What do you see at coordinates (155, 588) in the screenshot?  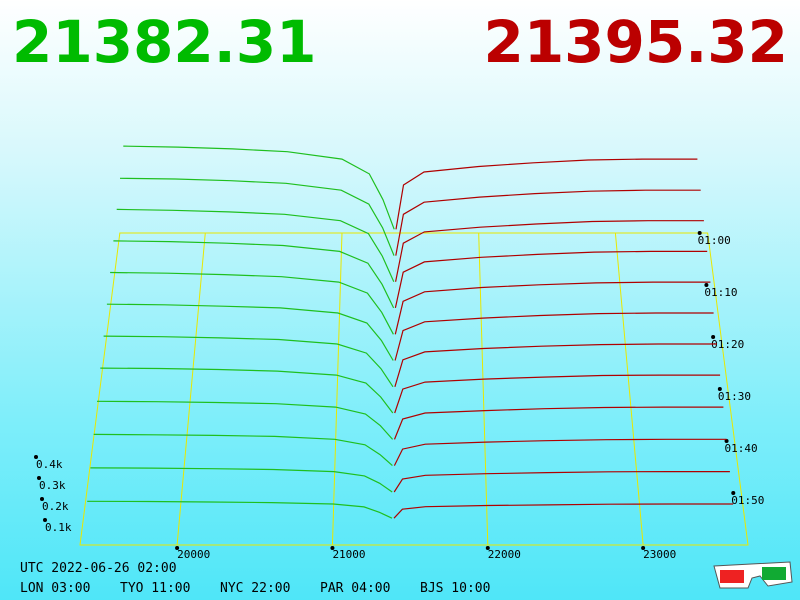 I see `zone-time: TYO 11:00` at bounding box center [155, 588].